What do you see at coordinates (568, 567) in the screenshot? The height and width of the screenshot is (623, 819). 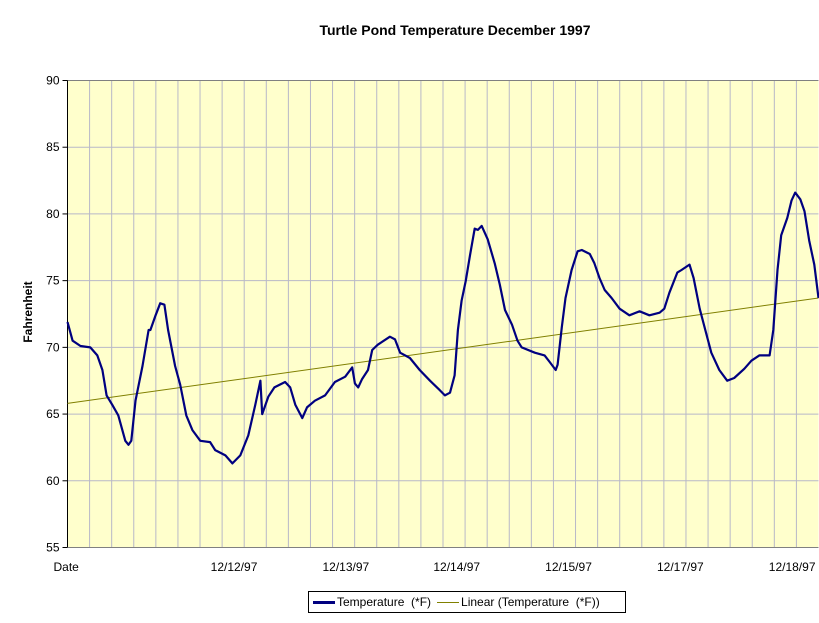 I see `x-tick-label: 12/15/97` at bounding box center [568, 567].